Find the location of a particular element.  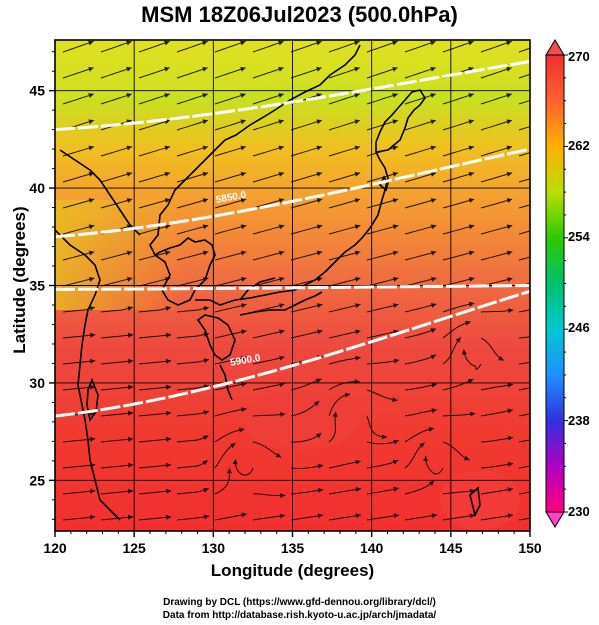

x-tick-label-135: 135 is located at coordinates (293, 548).